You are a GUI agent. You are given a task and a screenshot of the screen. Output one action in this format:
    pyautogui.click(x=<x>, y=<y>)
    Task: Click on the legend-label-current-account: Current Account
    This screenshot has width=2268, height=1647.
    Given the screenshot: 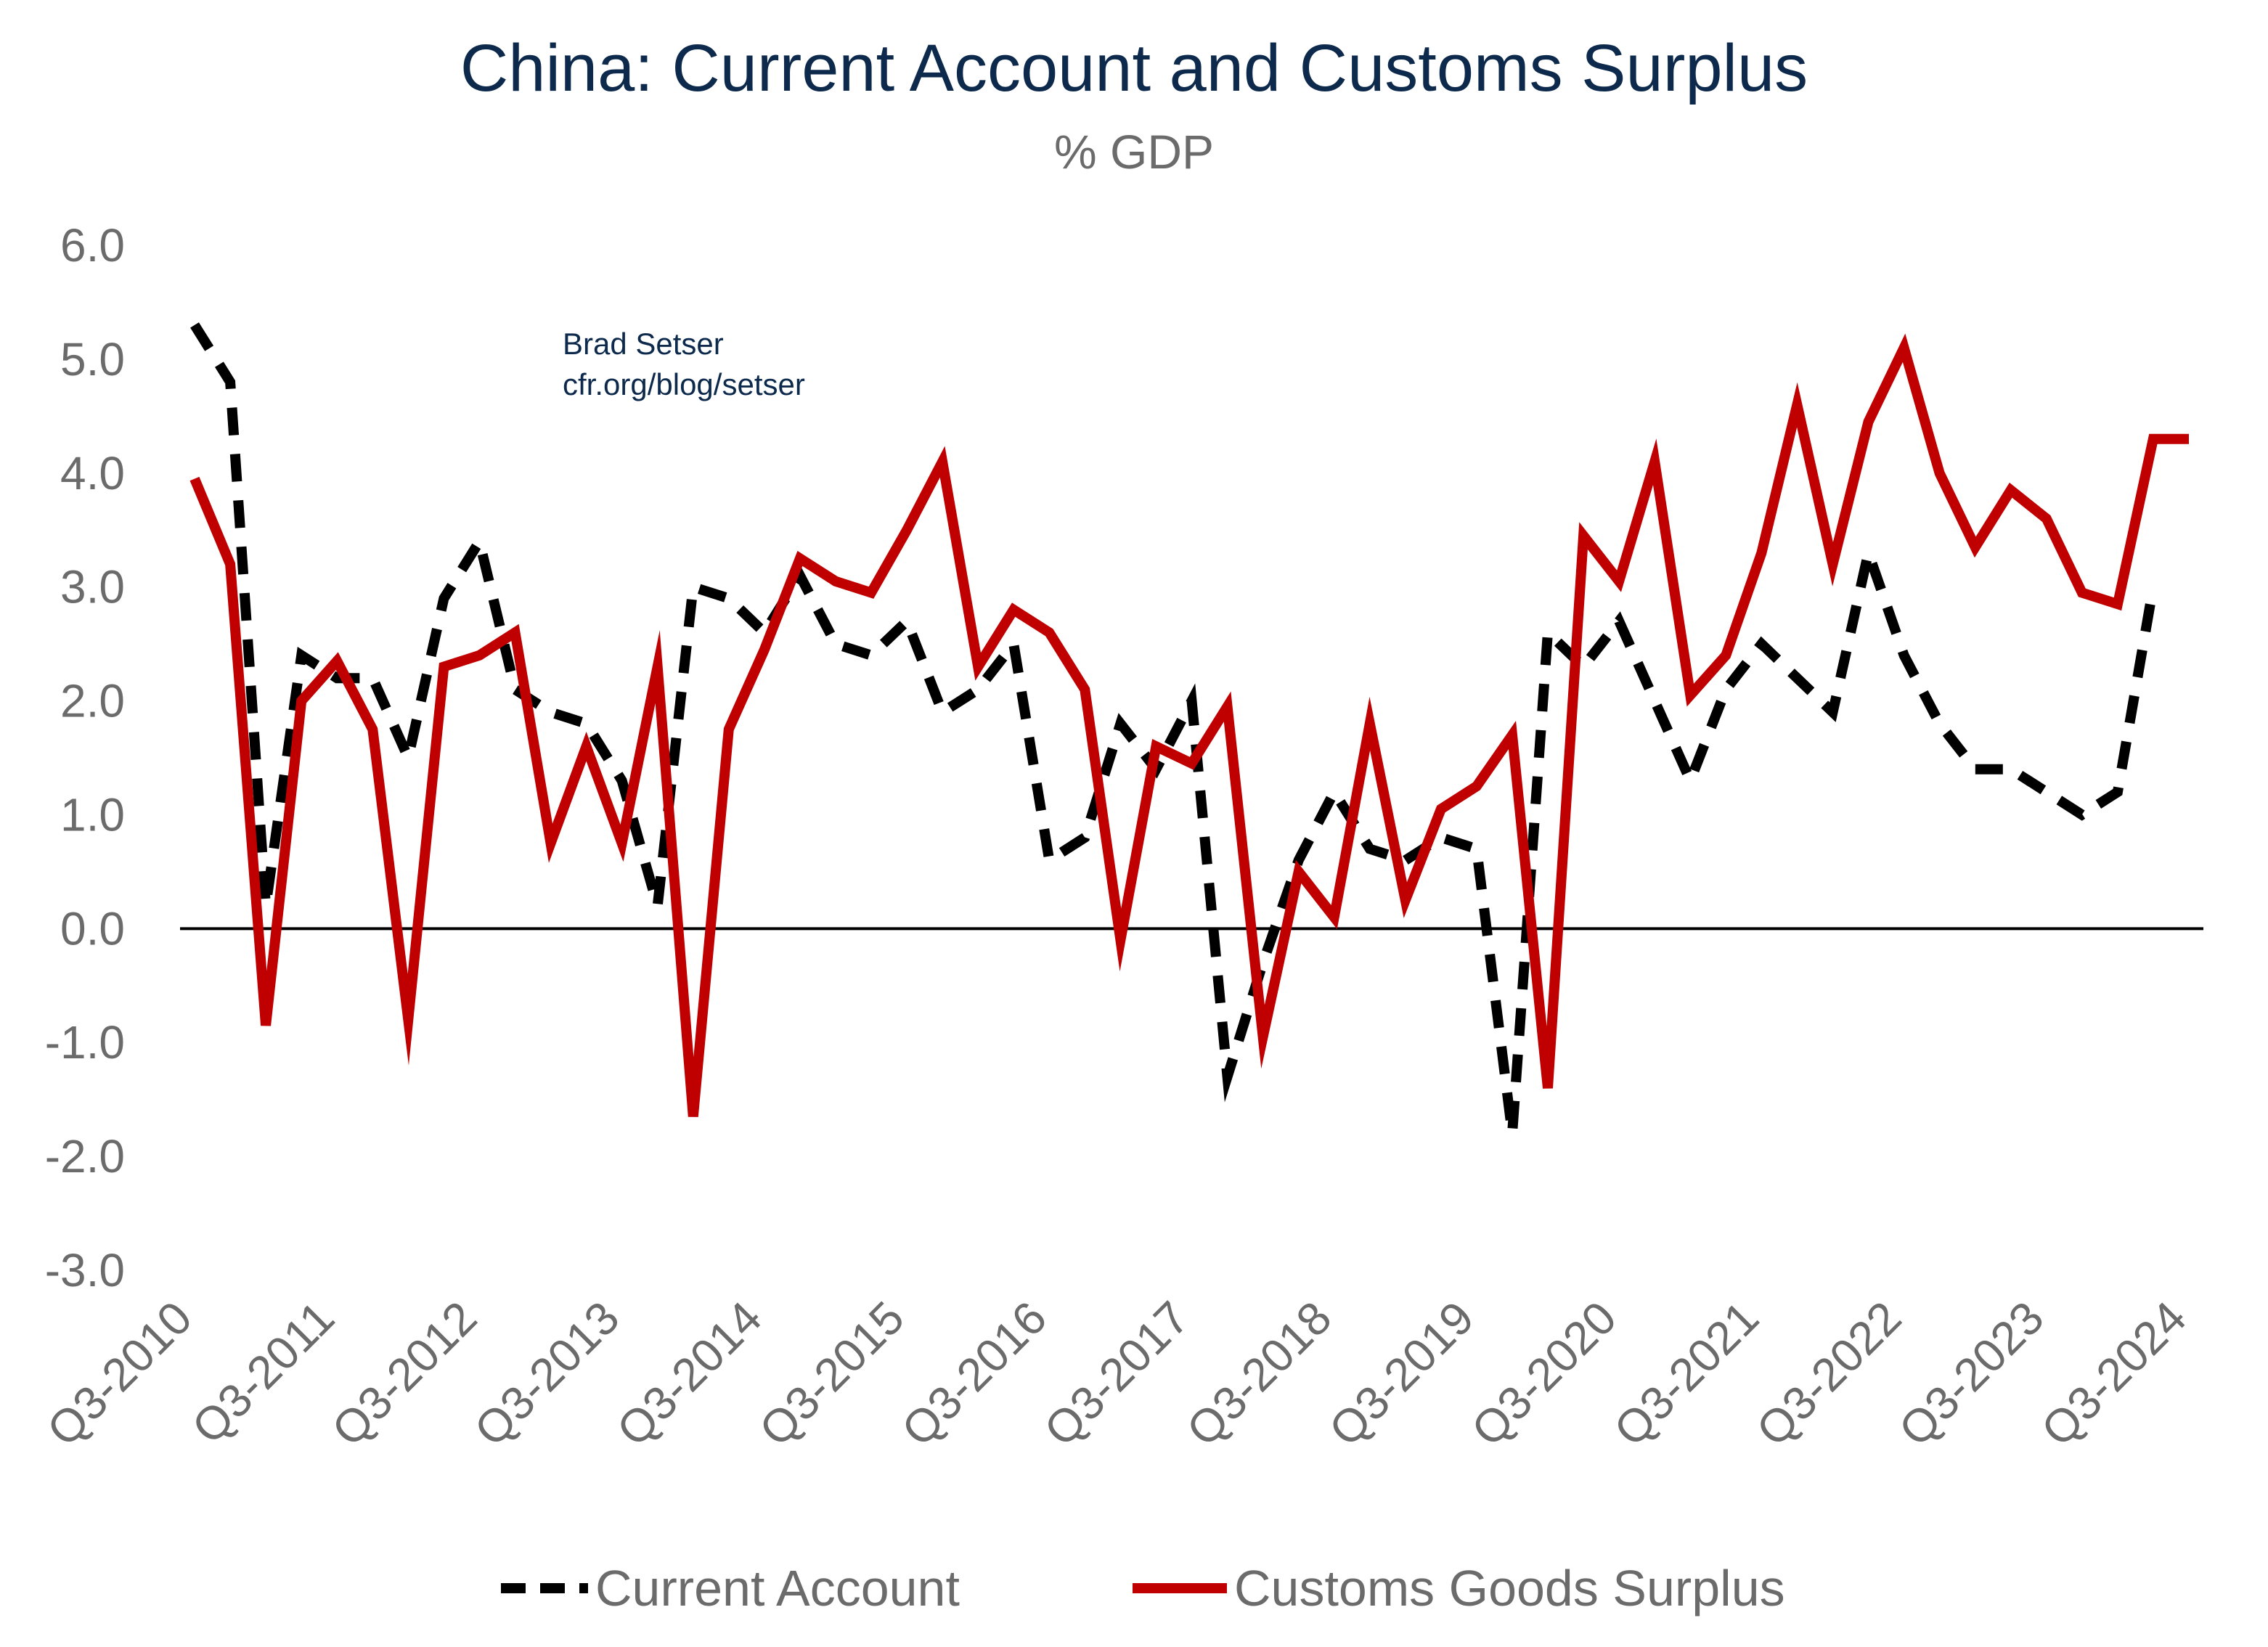 What is the action you would take?
    pyautogui.click(x=777, y=1588)
    